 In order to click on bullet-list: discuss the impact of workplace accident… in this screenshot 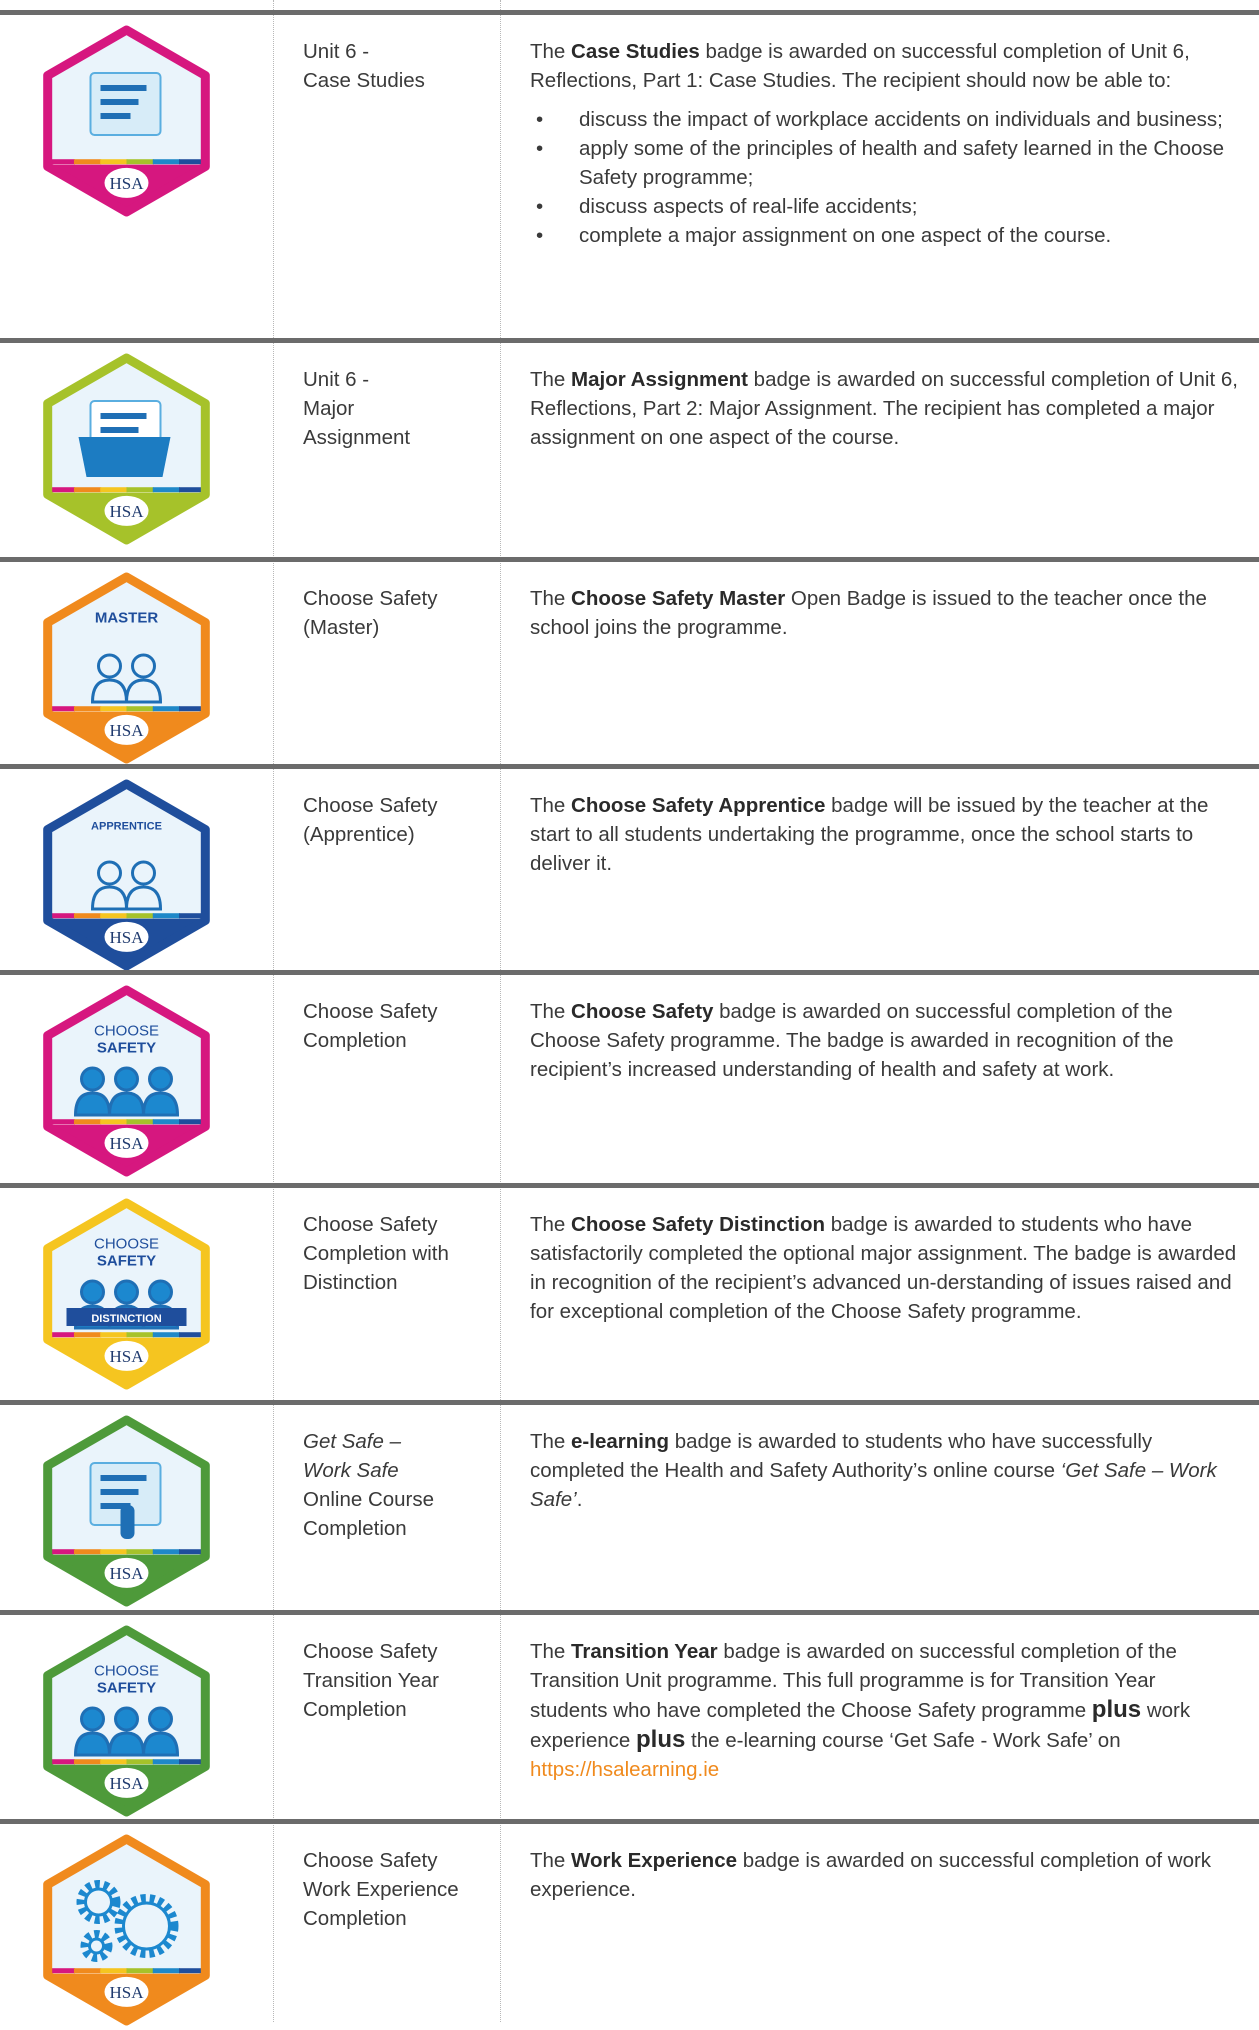, I will do `click(884, 177)`.